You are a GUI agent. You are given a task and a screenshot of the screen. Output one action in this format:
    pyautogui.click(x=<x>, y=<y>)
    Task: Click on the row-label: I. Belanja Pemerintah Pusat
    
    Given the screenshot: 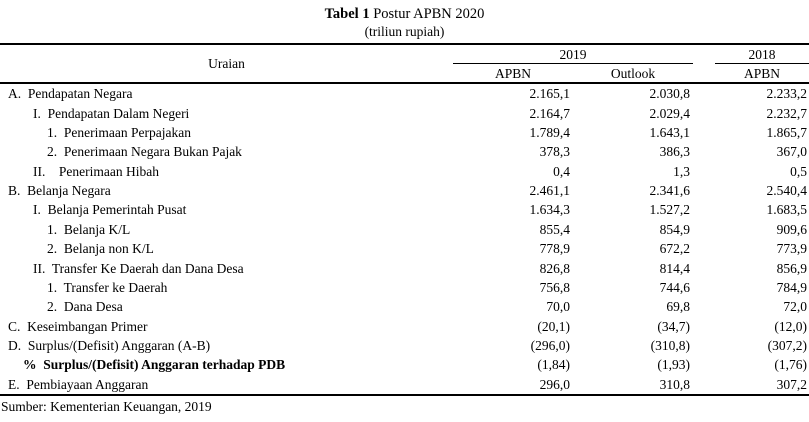 What is the action you would take?
    pyautogui.click(x=110, y=210)
    